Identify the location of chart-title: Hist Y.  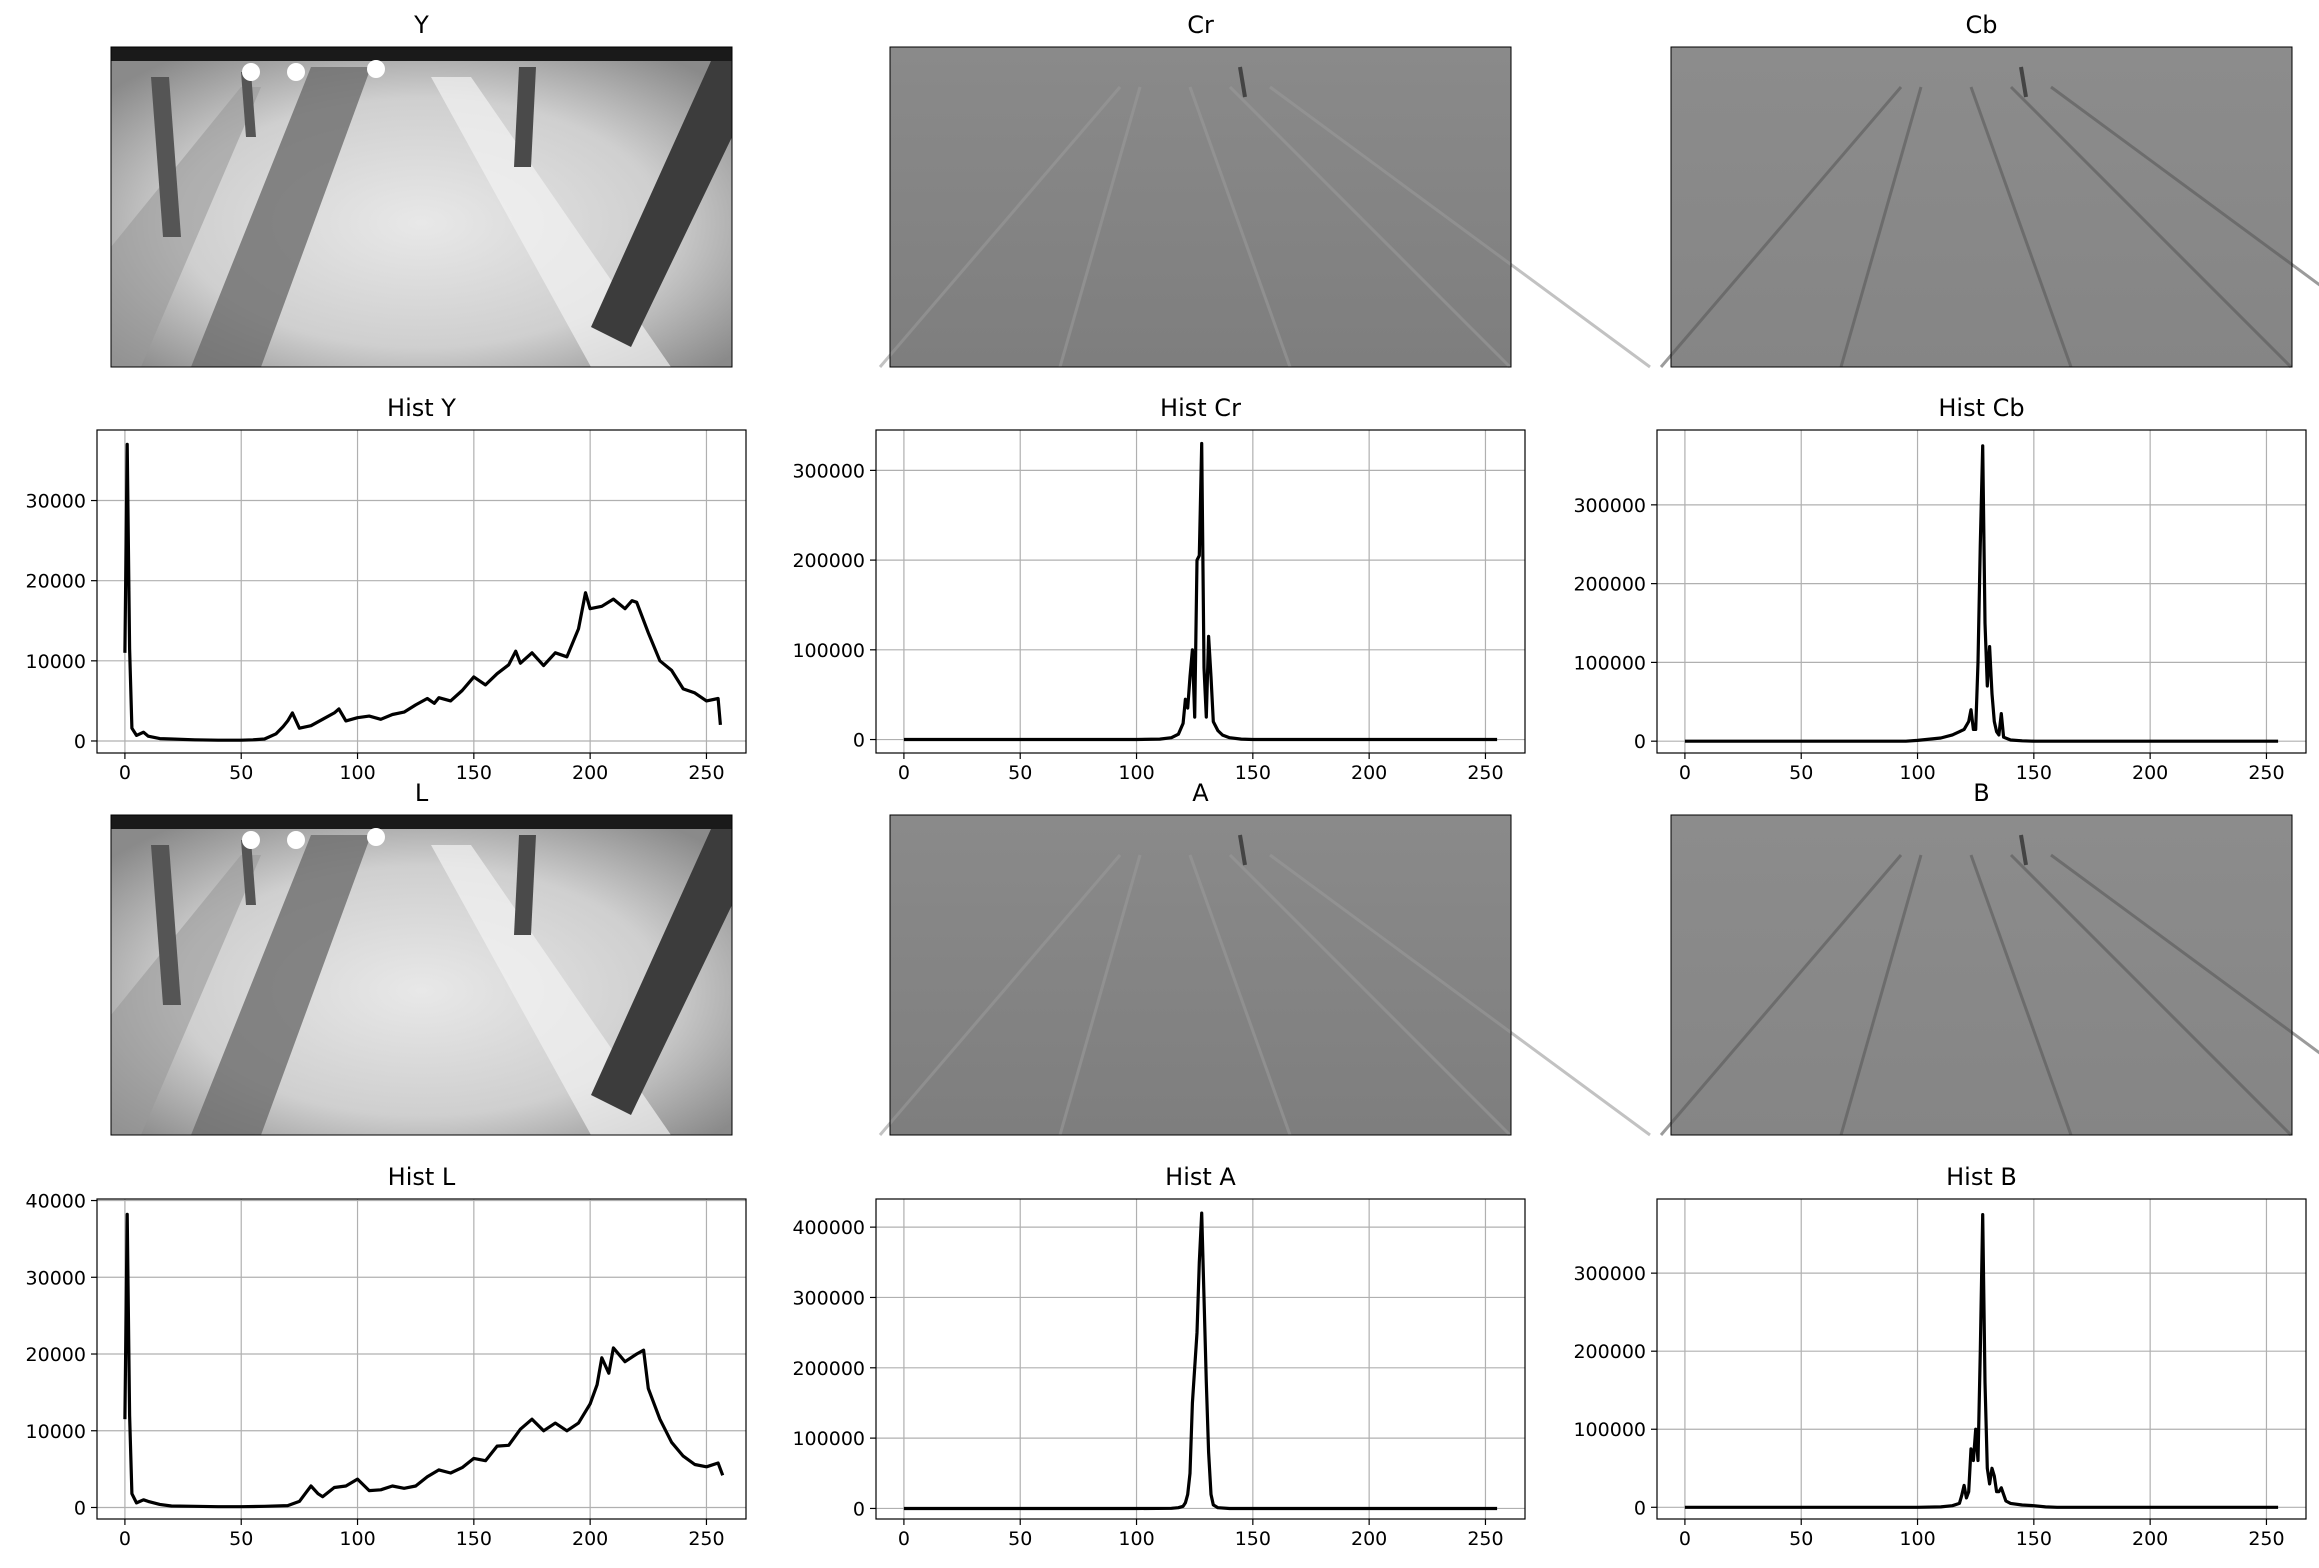
(421, 408).